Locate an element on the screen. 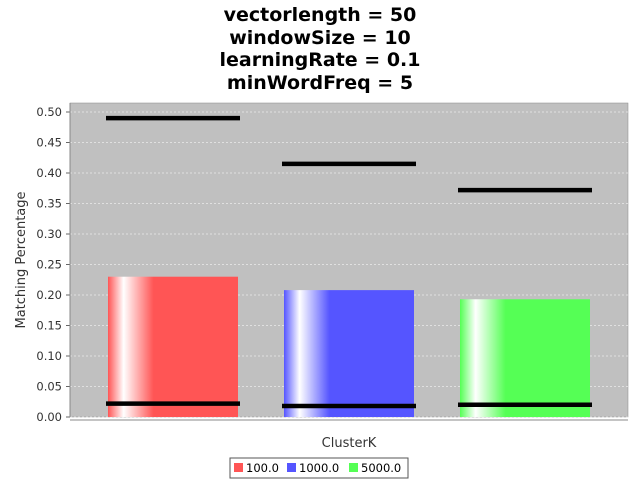  y-axis-label: Matching Percentage is located at coordinates (21, 259).